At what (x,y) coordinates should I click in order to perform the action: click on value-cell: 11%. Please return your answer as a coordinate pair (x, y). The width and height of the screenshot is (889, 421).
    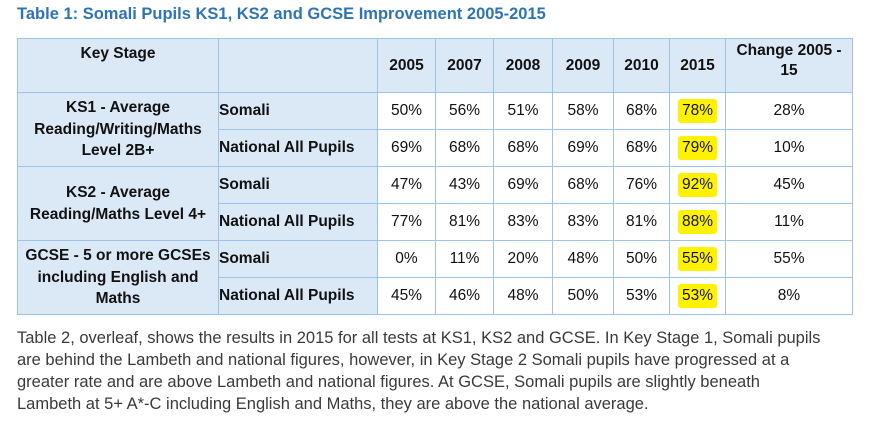
    Looking at the image, I should click on (464, 259).